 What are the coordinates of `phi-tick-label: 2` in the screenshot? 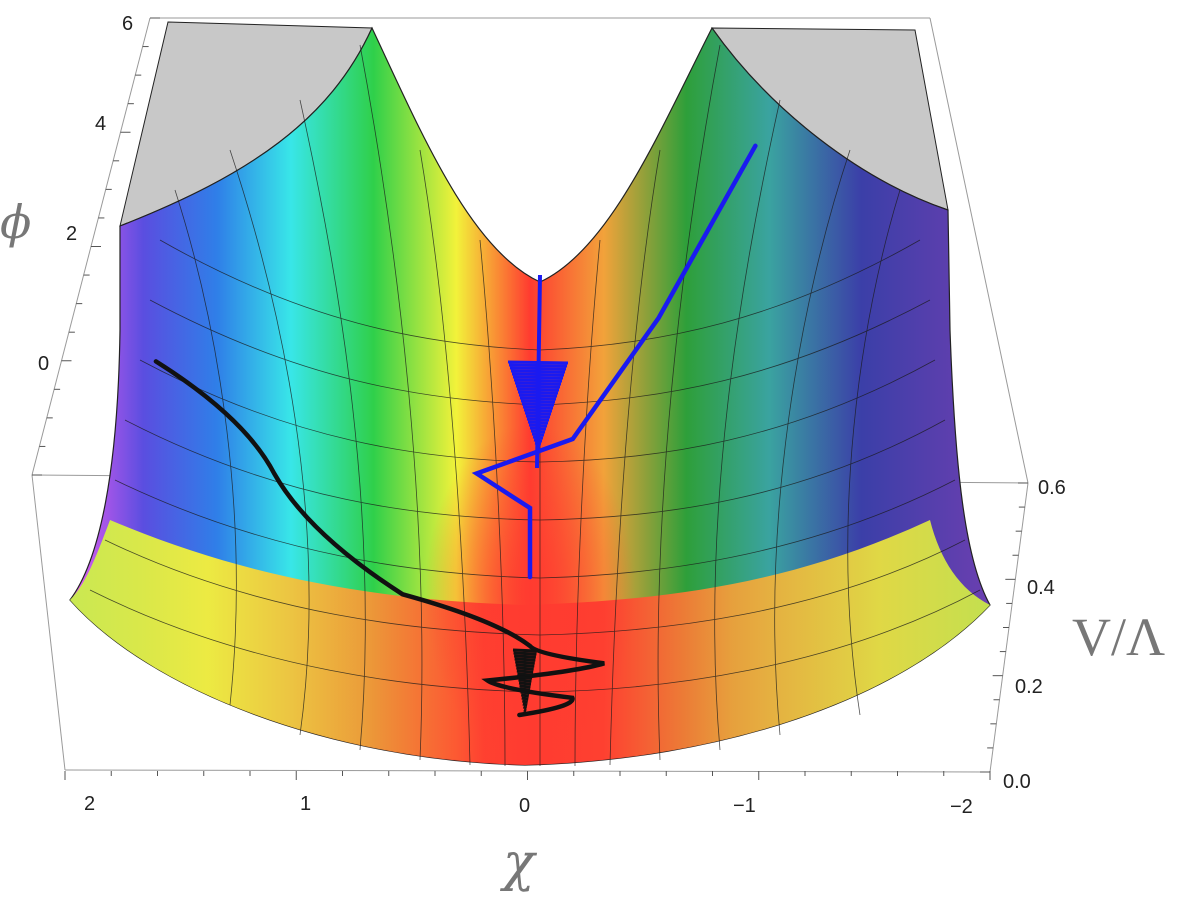 It's located at (71, 234).